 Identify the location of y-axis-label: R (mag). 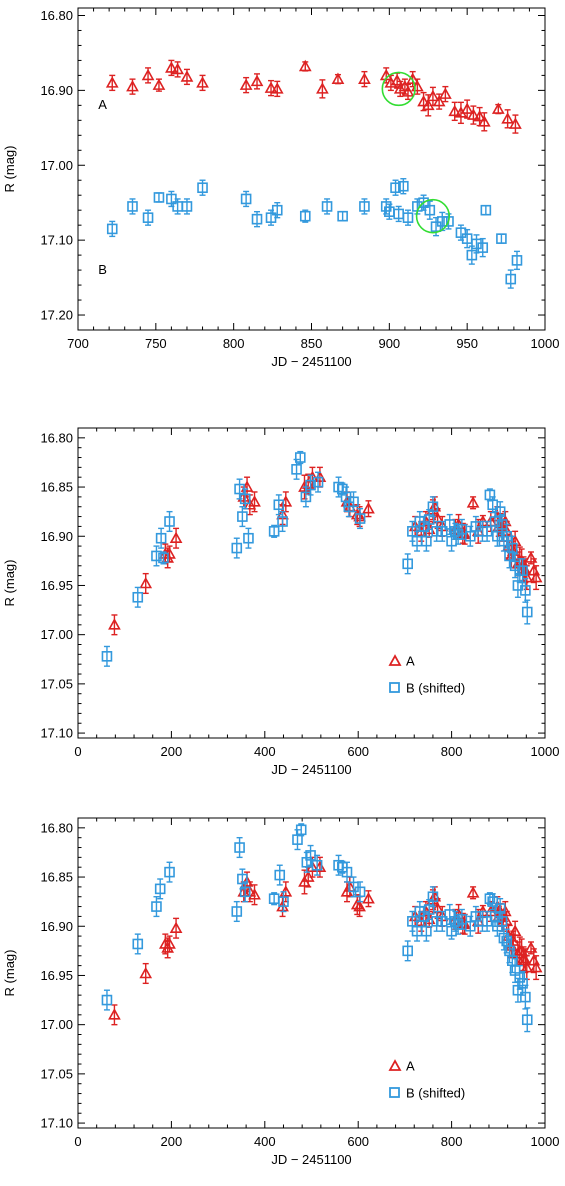
(9, 973).